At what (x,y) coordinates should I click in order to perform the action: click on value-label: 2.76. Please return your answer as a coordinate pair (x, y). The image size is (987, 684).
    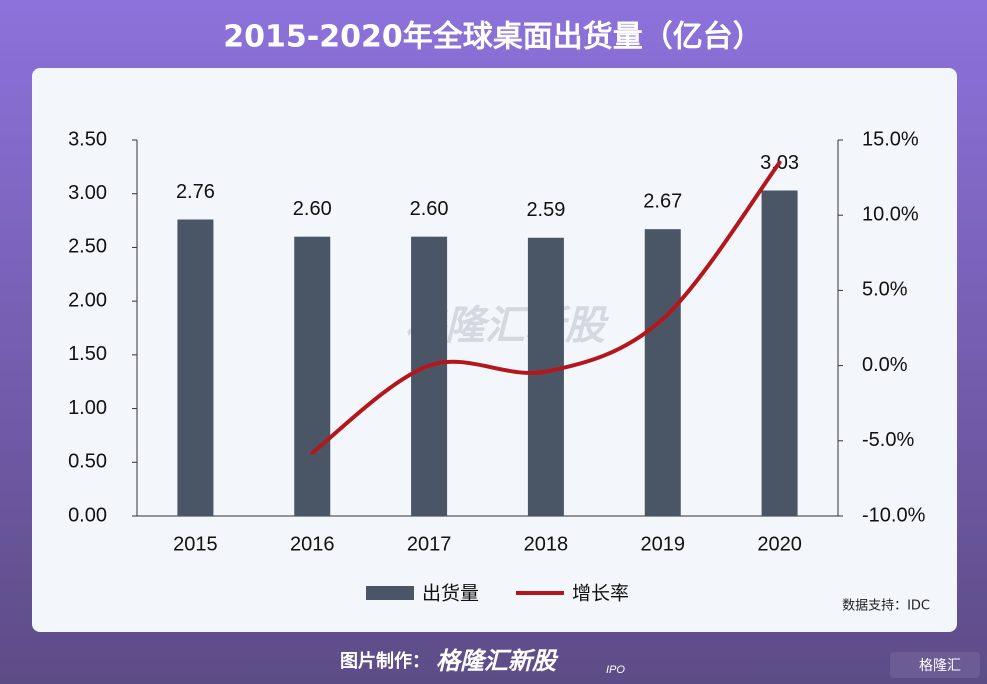
    Looking at the image, I should click on (195, 192).